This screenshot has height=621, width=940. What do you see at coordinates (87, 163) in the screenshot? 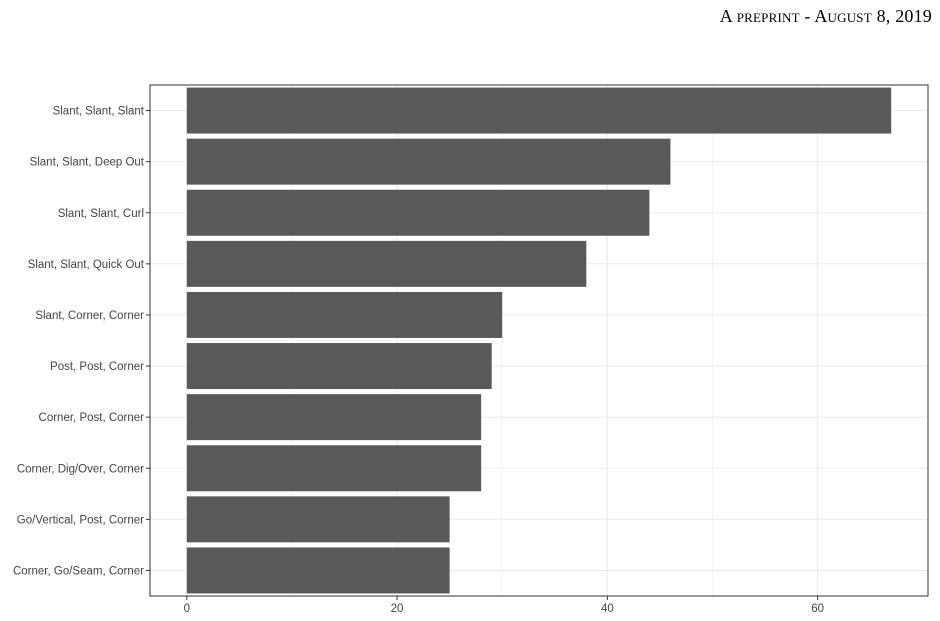
I see `y-tick-label: Slant, Slant, Deep Out` at bounding box center [87, 163].